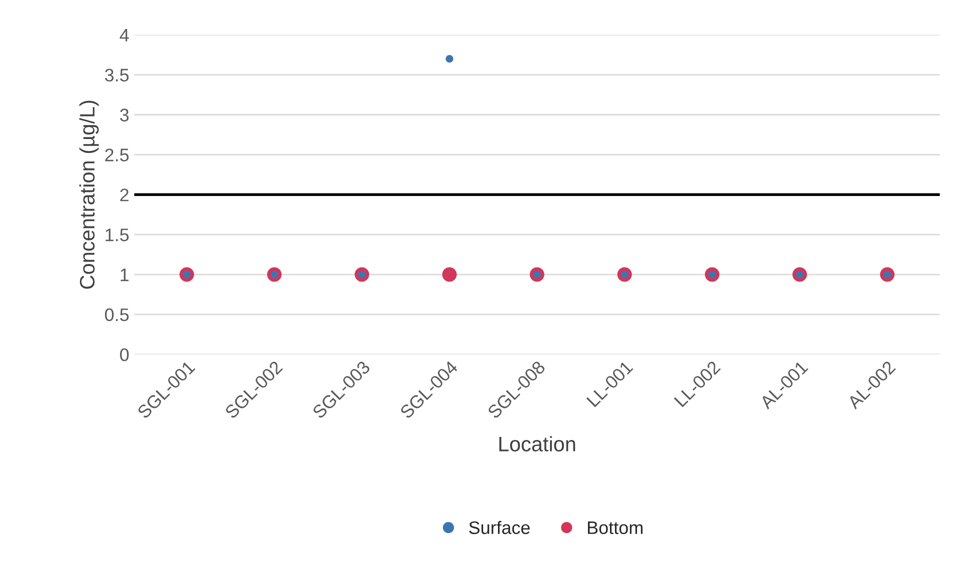  Describe the element at coordinates (117, 155) in the screenshot. I see `y-tick-label: 2.5` at that location.